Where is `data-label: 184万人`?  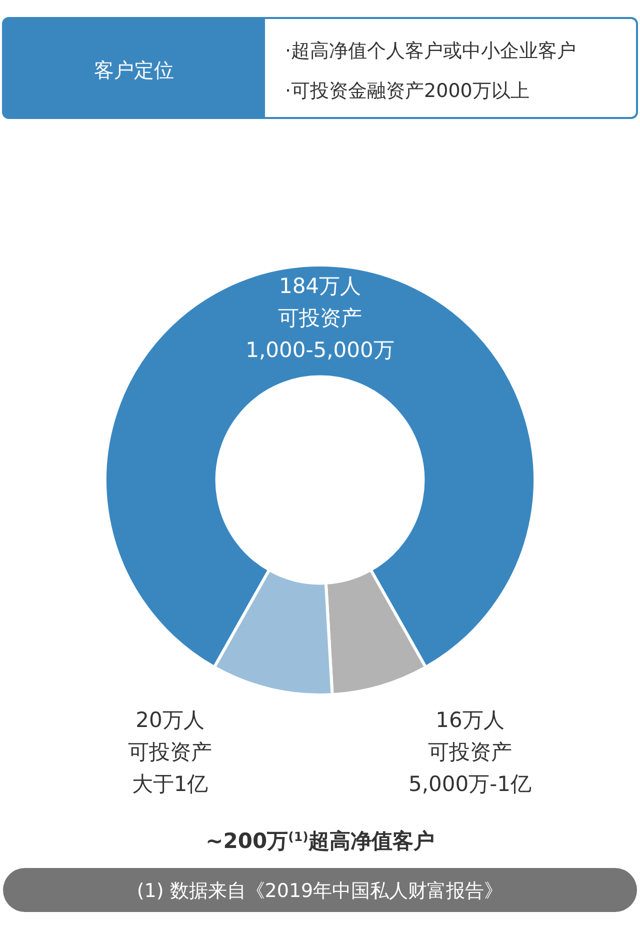 data-label: 184万人 is located at coordinates (320, 286).